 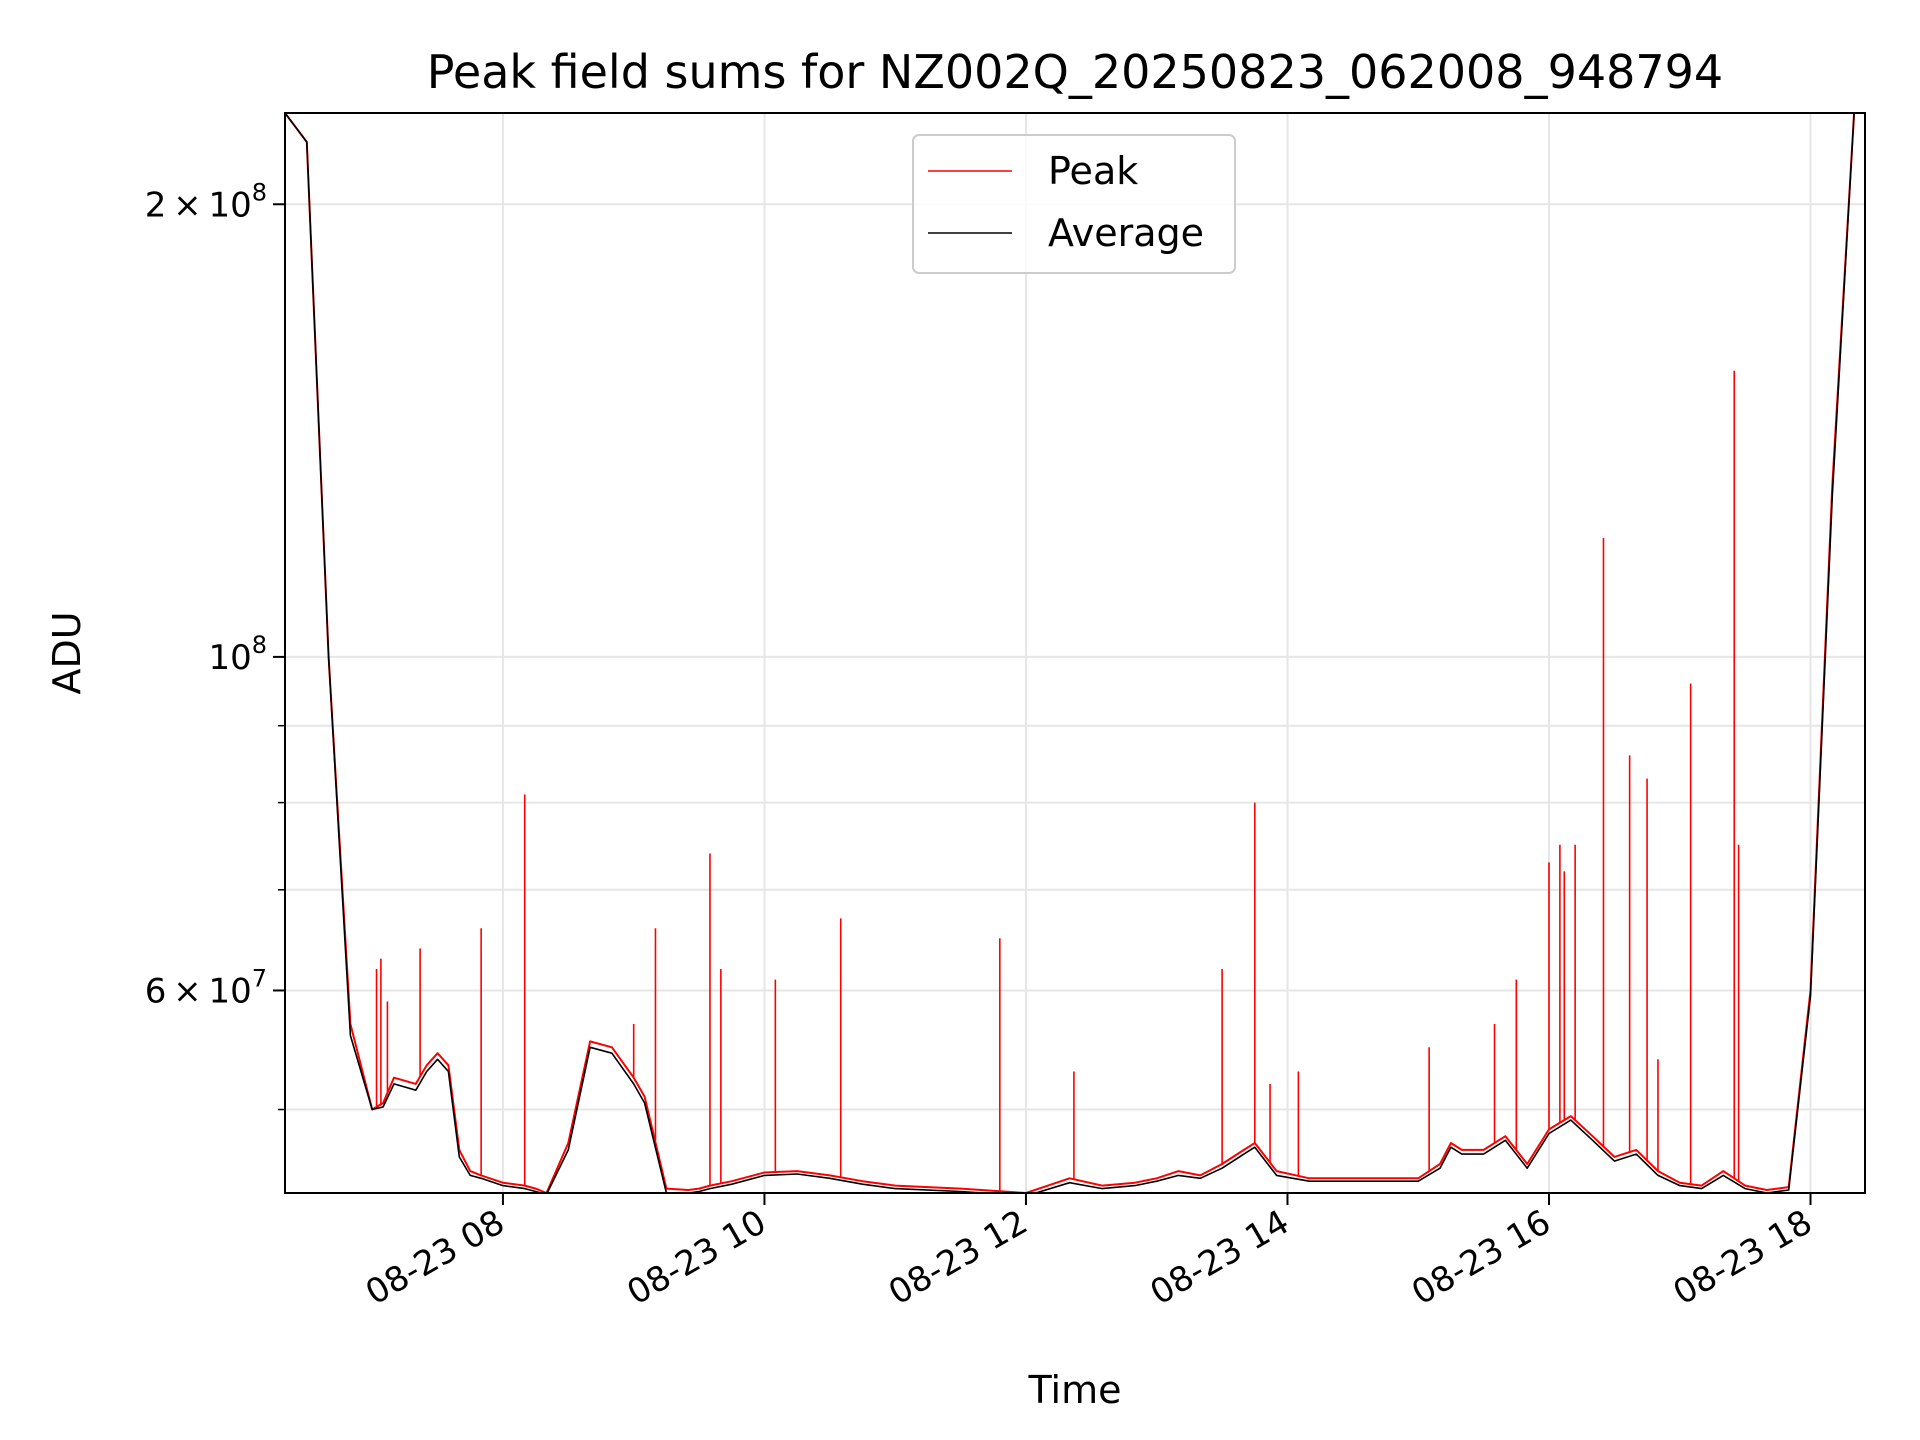 I want to click on legend: Peak Average, so click(x=1074, y=204).